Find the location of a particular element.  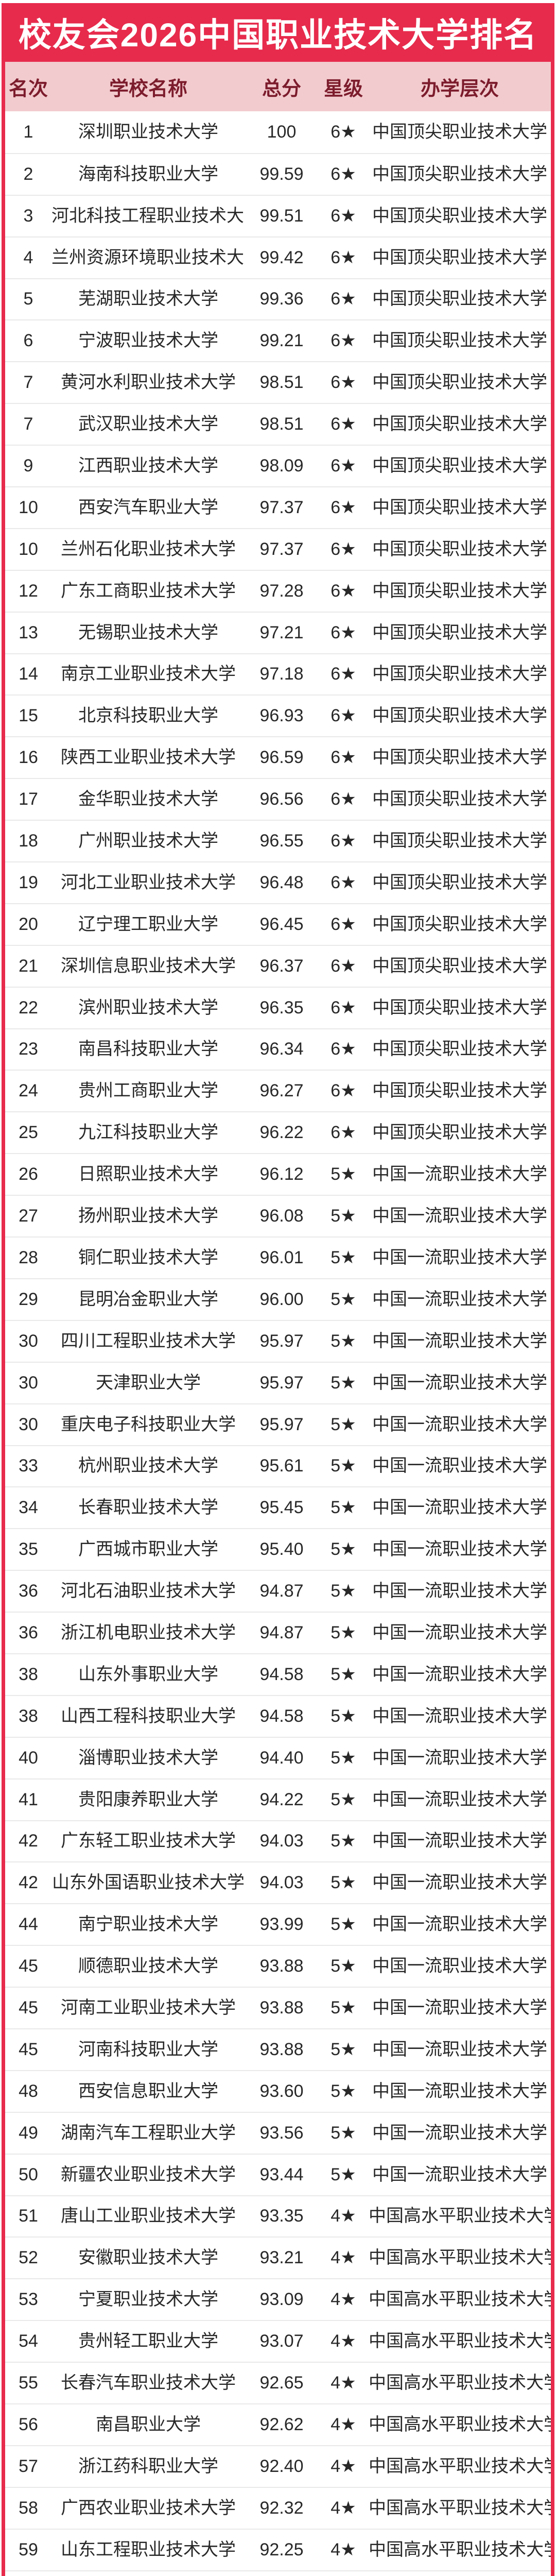

school-cell: 浙江机电职业技术大学 is located at coordinates (148, 1632).